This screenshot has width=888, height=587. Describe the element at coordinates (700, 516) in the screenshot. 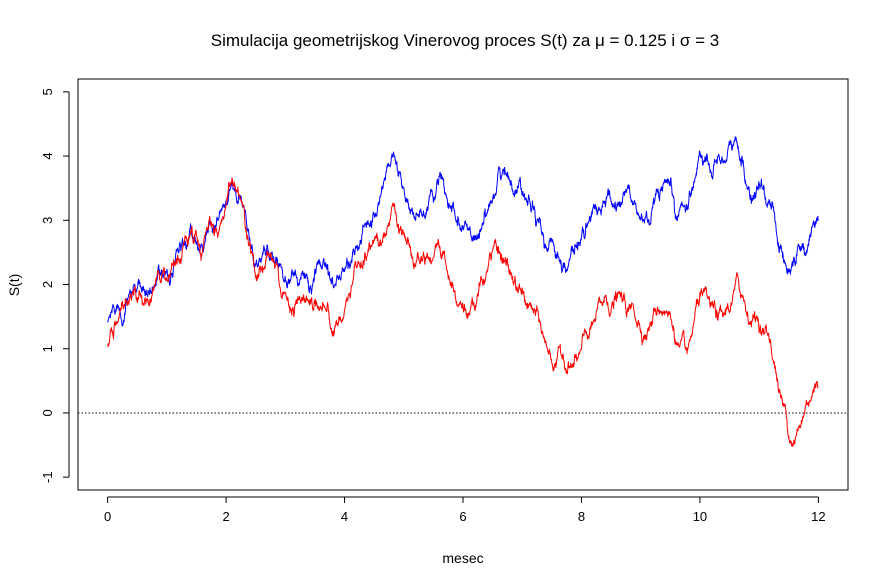

I see `x-tick-label: 10` at that location.